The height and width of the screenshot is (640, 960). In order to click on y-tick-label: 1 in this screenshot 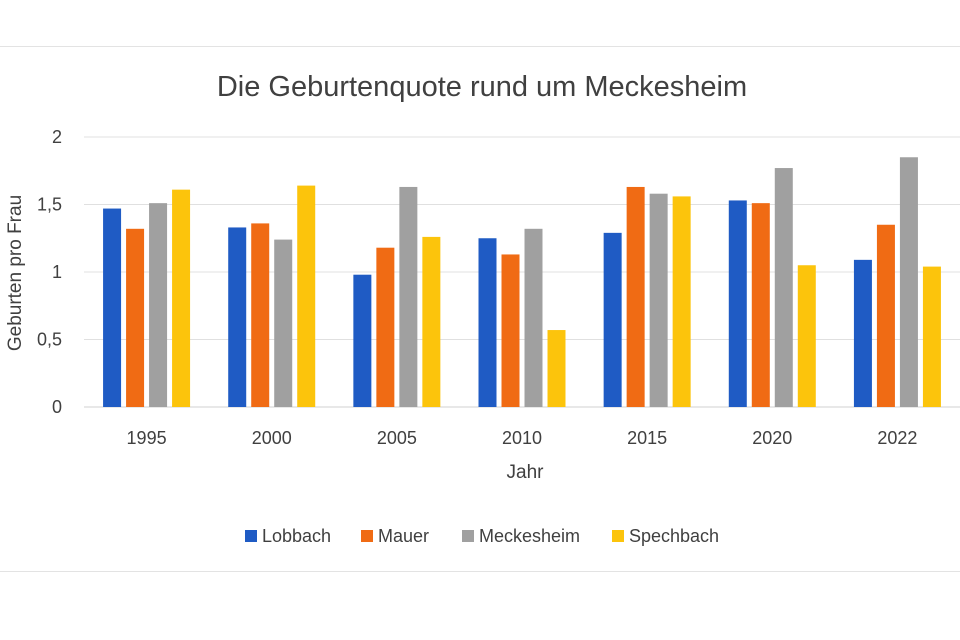, I will do `click(57, 272)`.